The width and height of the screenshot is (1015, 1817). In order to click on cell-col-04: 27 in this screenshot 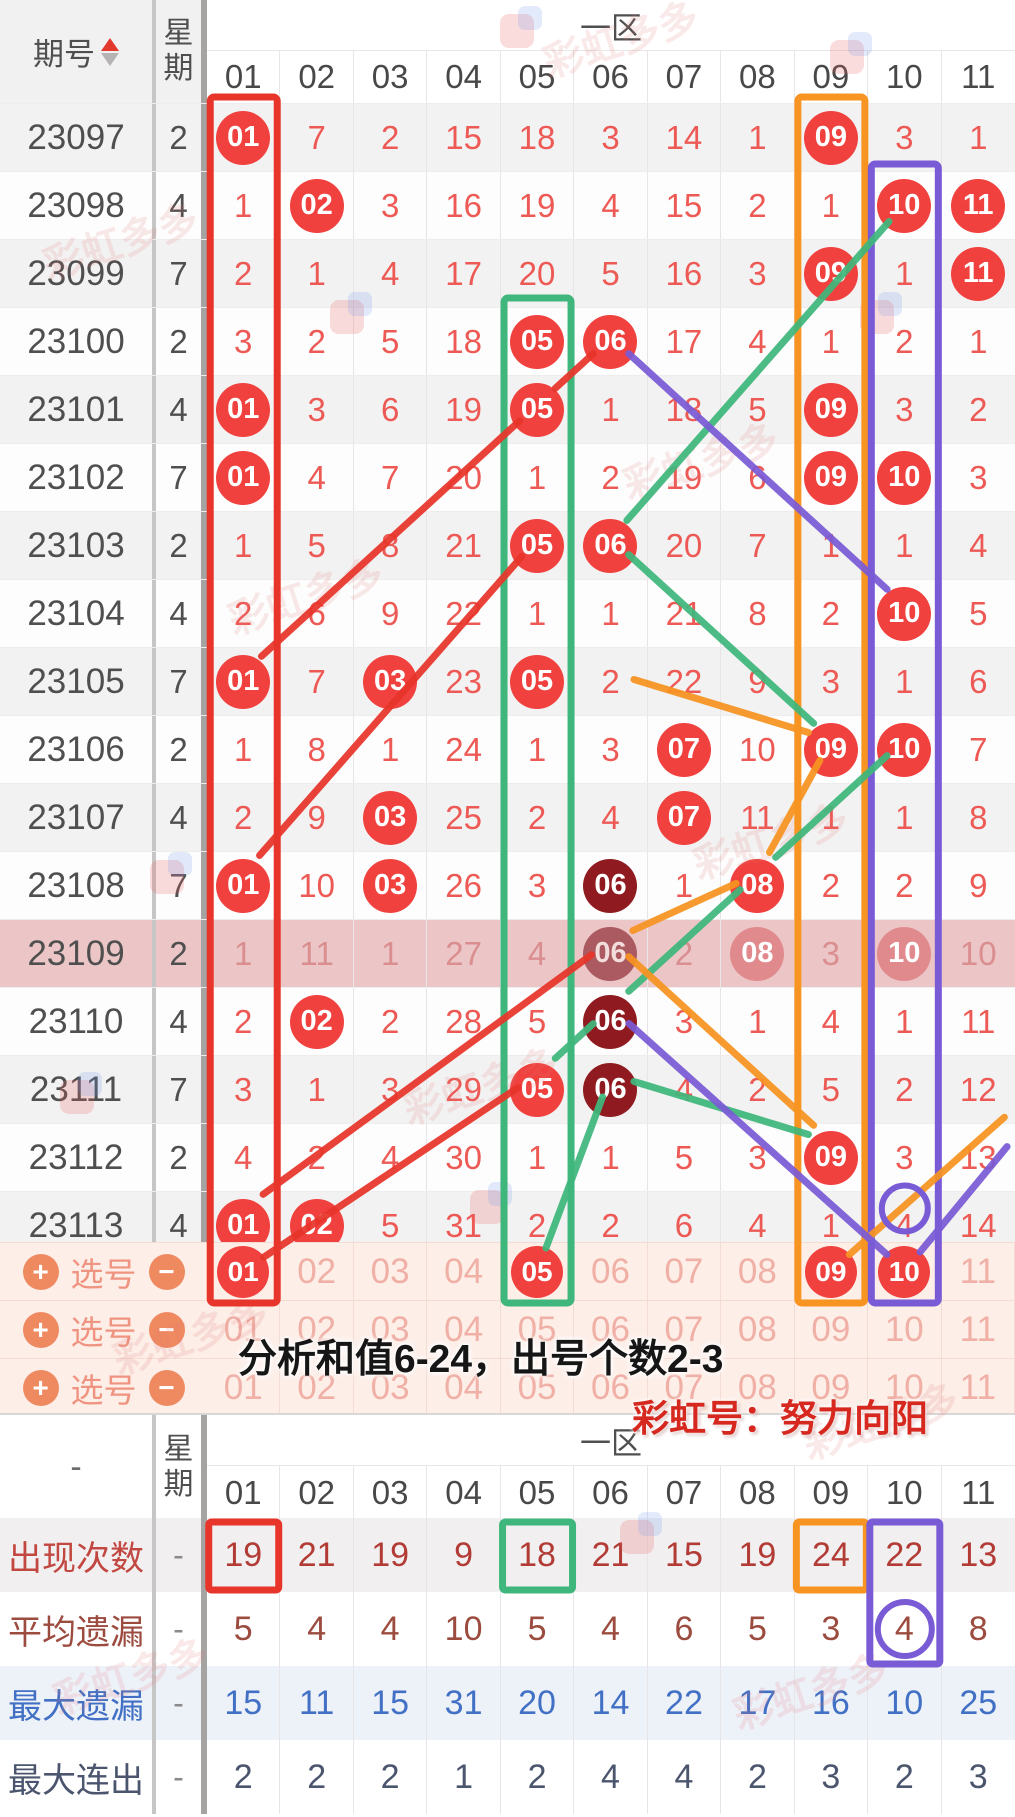, I will do `click(464, 953)`.